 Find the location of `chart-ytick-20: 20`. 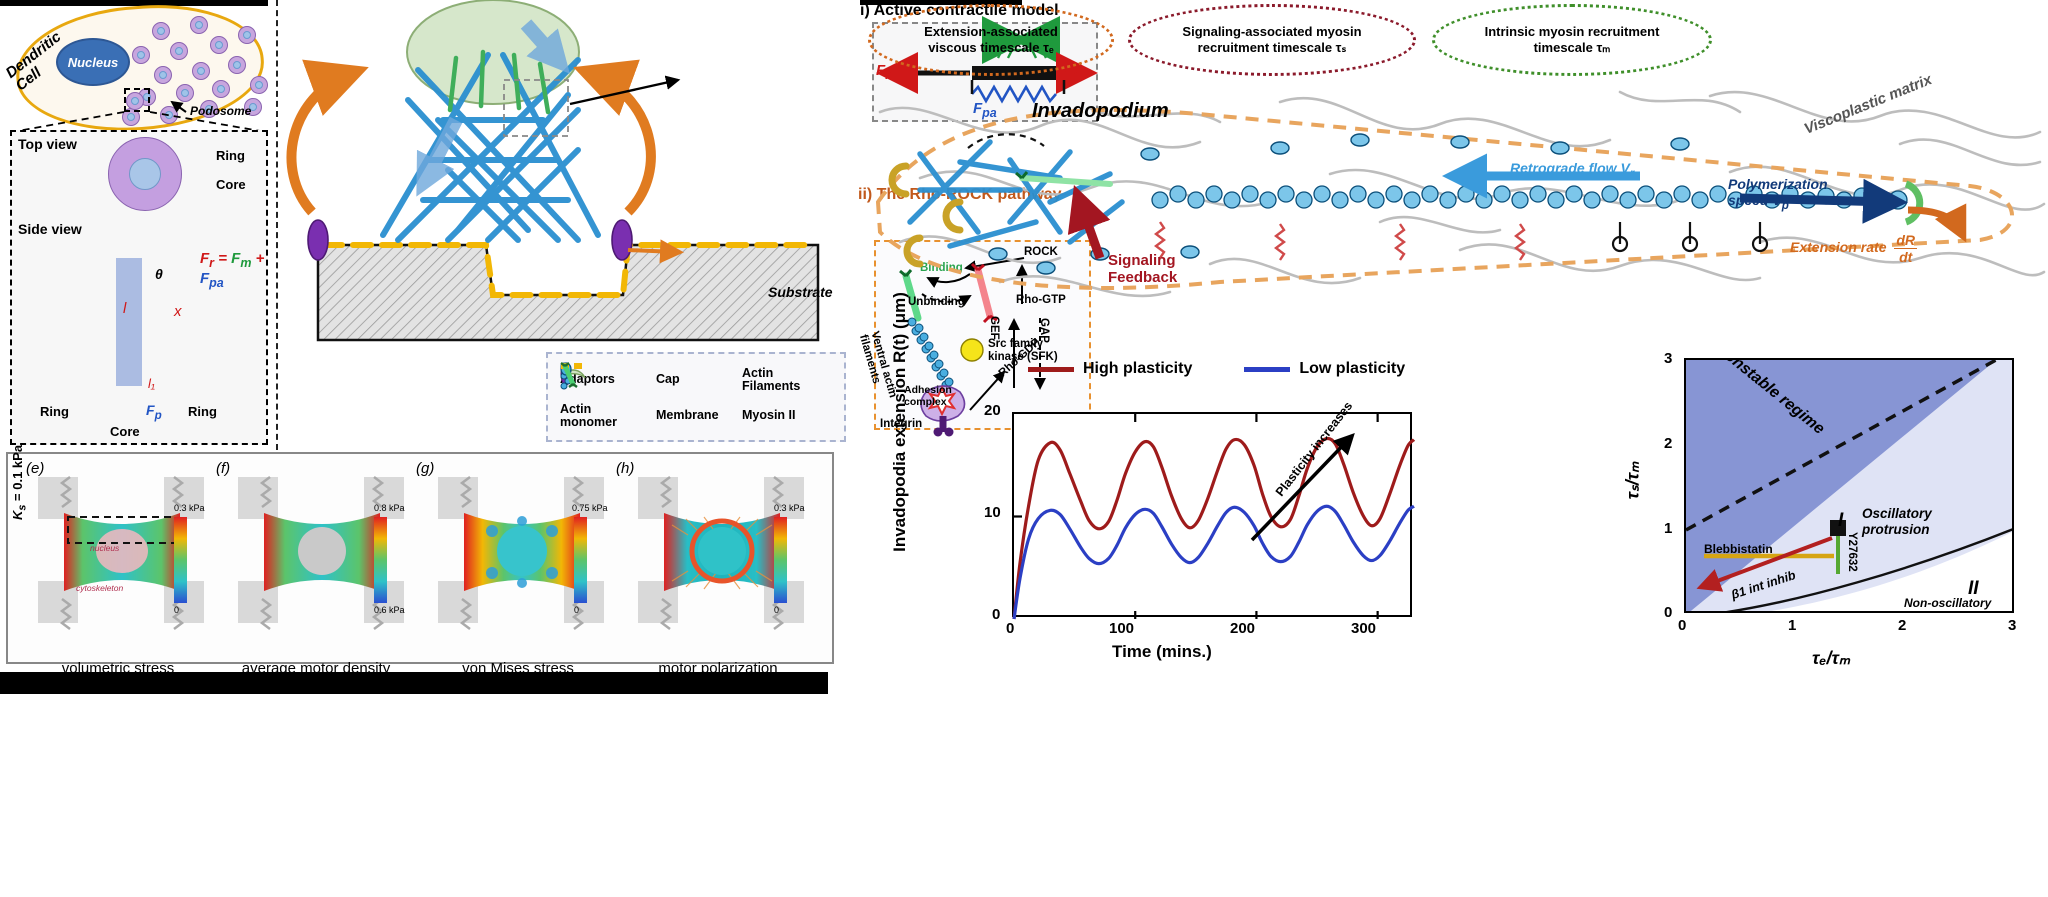

chart-ytick-20: 20 is located at coordinates (992, 410).